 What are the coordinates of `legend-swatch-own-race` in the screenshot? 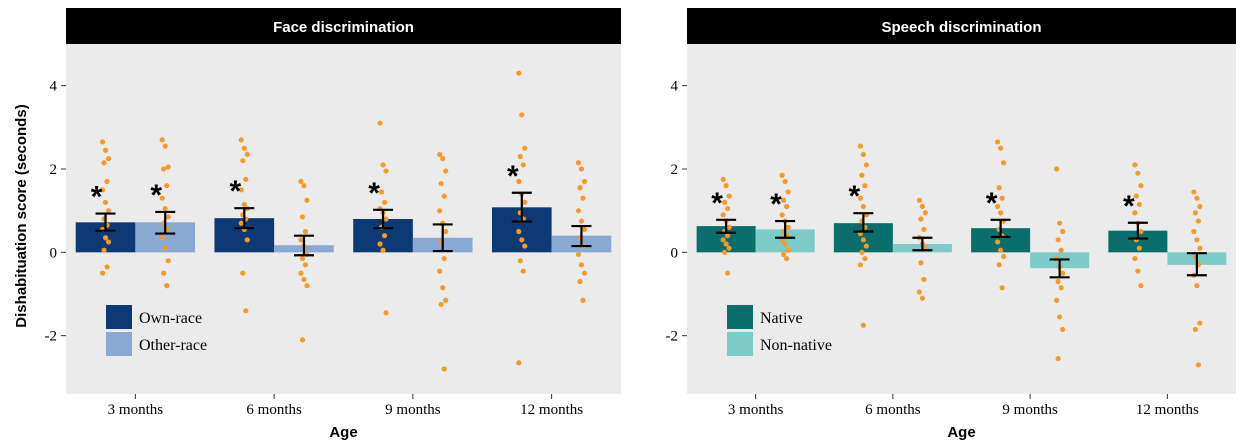 It's located at (119, 317).